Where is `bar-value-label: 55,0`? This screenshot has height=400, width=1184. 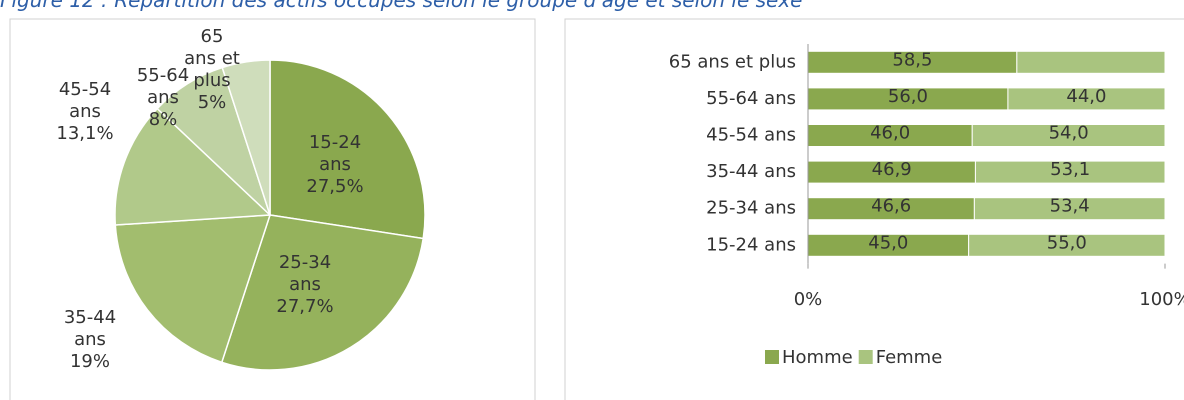 bar-value-label: 55,0 is located at coordinates (1067, 242).